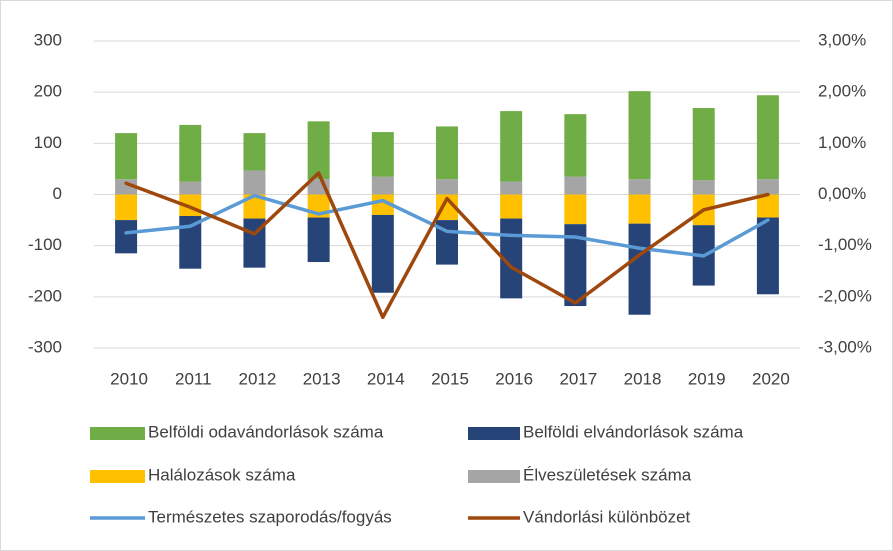 The image size is (893, 551). Describe the element at coordinates (845, 346) in the screenshot. I see `y2-tick-label: -3,00%` at that location.